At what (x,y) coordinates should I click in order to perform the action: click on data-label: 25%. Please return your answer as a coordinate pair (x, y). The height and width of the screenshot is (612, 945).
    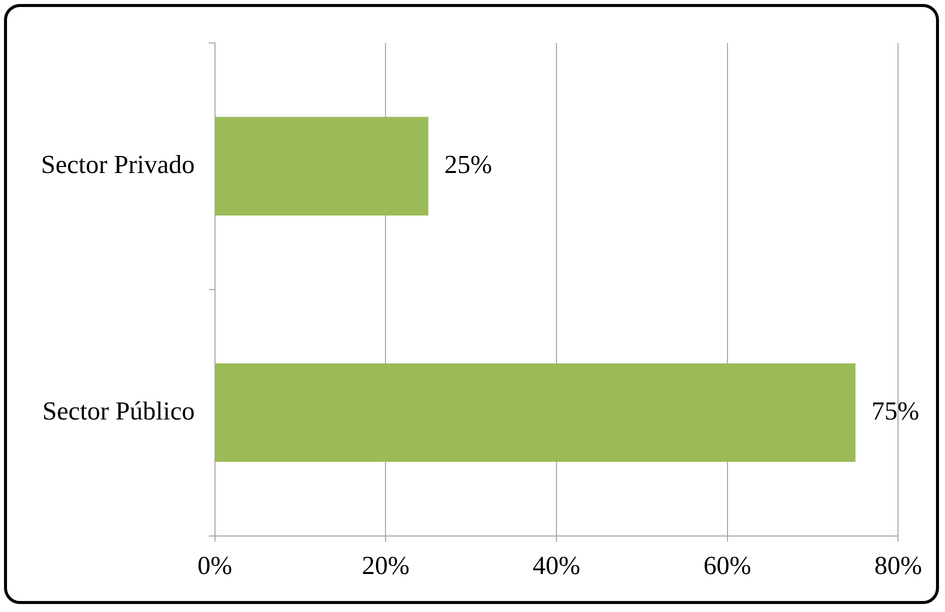
    Looking at the image, I should click on (468, 165).